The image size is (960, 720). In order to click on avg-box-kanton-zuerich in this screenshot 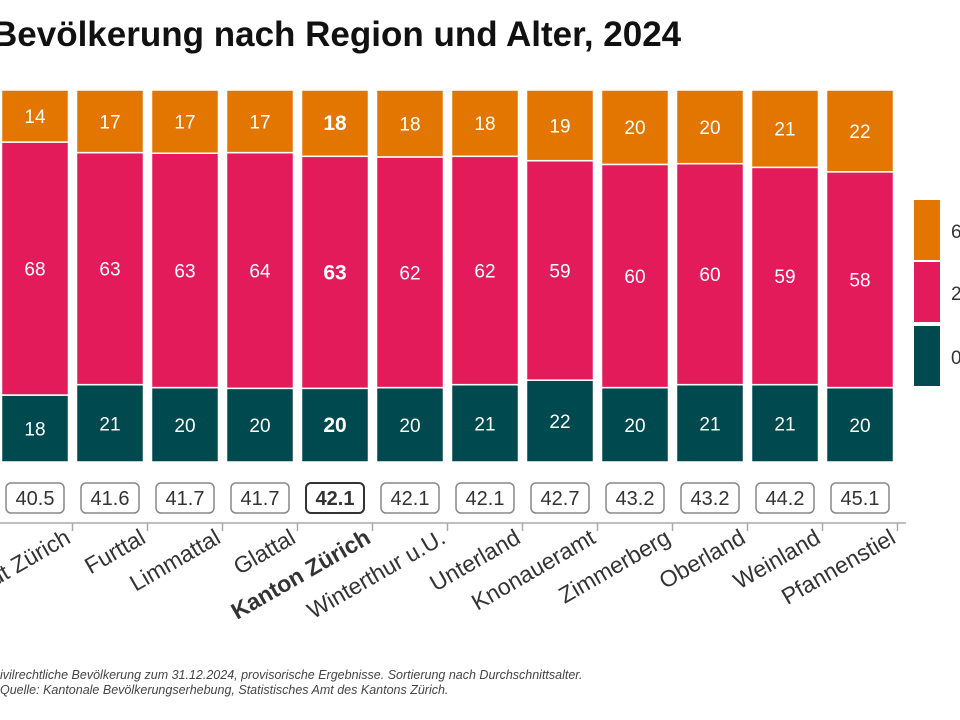, I will do `click(335, 498)`.